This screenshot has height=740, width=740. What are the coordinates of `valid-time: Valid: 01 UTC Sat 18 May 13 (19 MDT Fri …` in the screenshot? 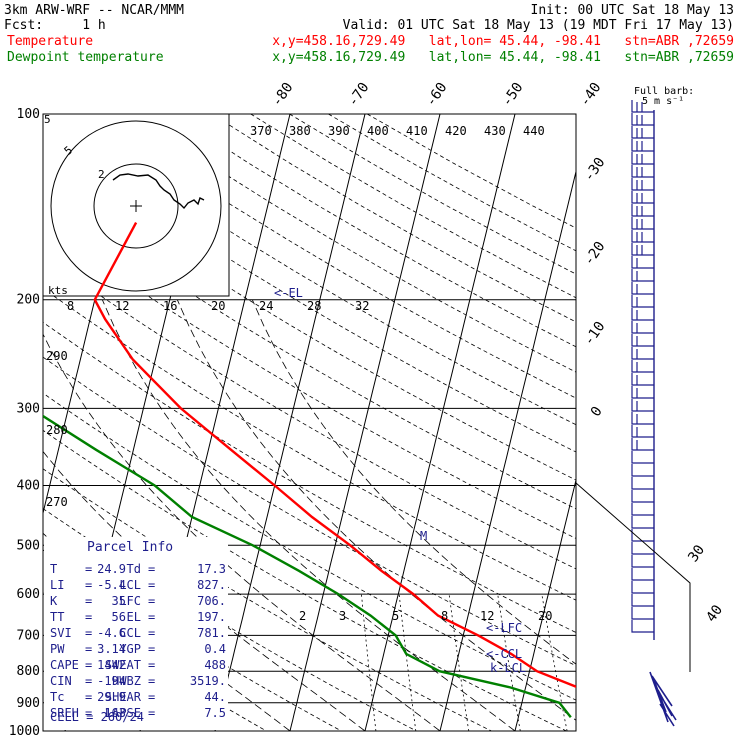 It's located at (538, 25).